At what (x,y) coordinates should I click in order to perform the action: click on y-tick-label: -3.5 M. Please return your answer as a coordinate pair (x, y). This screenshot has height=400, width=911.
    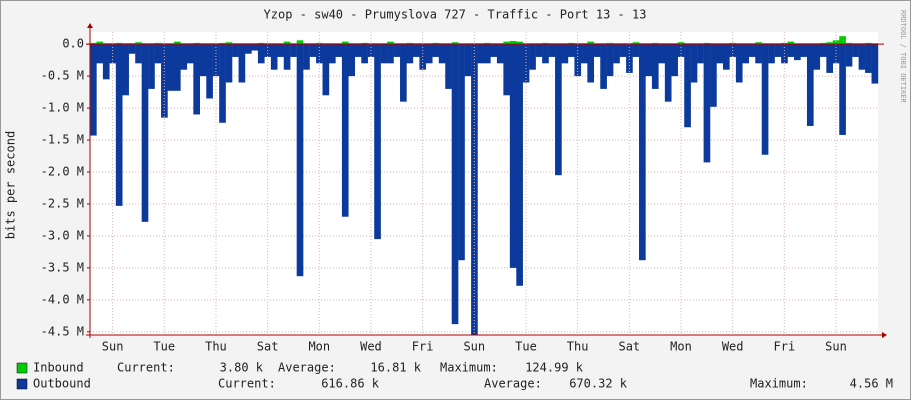
    Looking at the image, I should click on (62, 267).